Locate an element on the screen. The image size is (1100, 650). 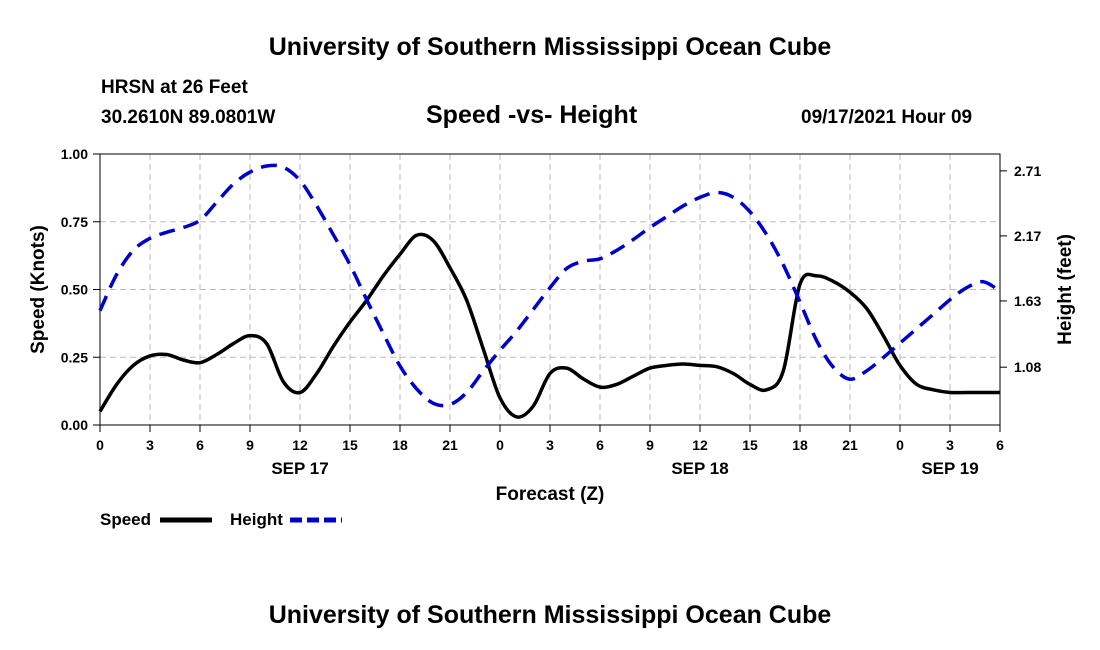
legend-label-speed: Speed is located at coordinates (125, 519).